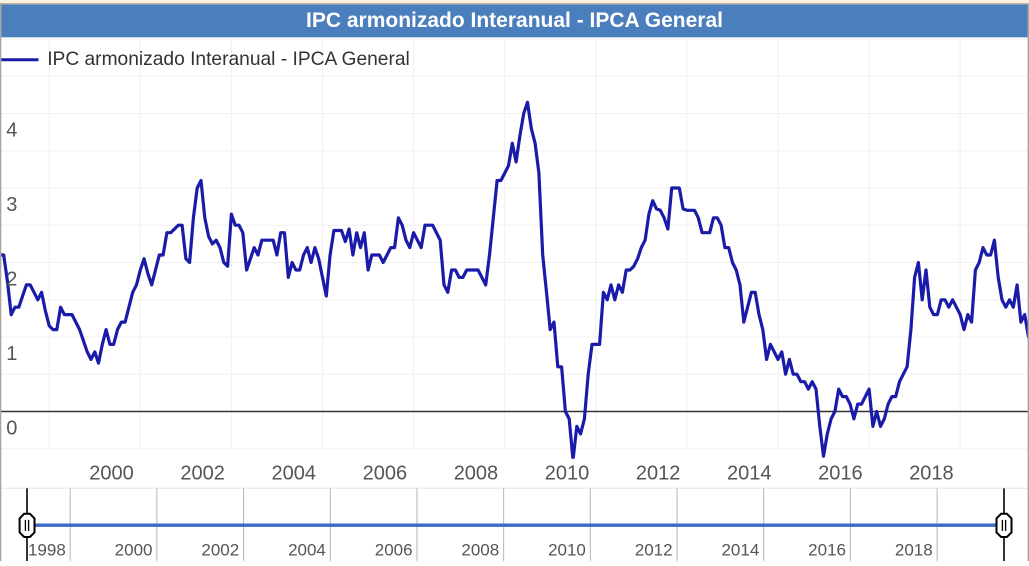  What do you see at coordinates (11, 130) in the screenshot?
I see `svg-text: 4` at bounding box center [11, 130].